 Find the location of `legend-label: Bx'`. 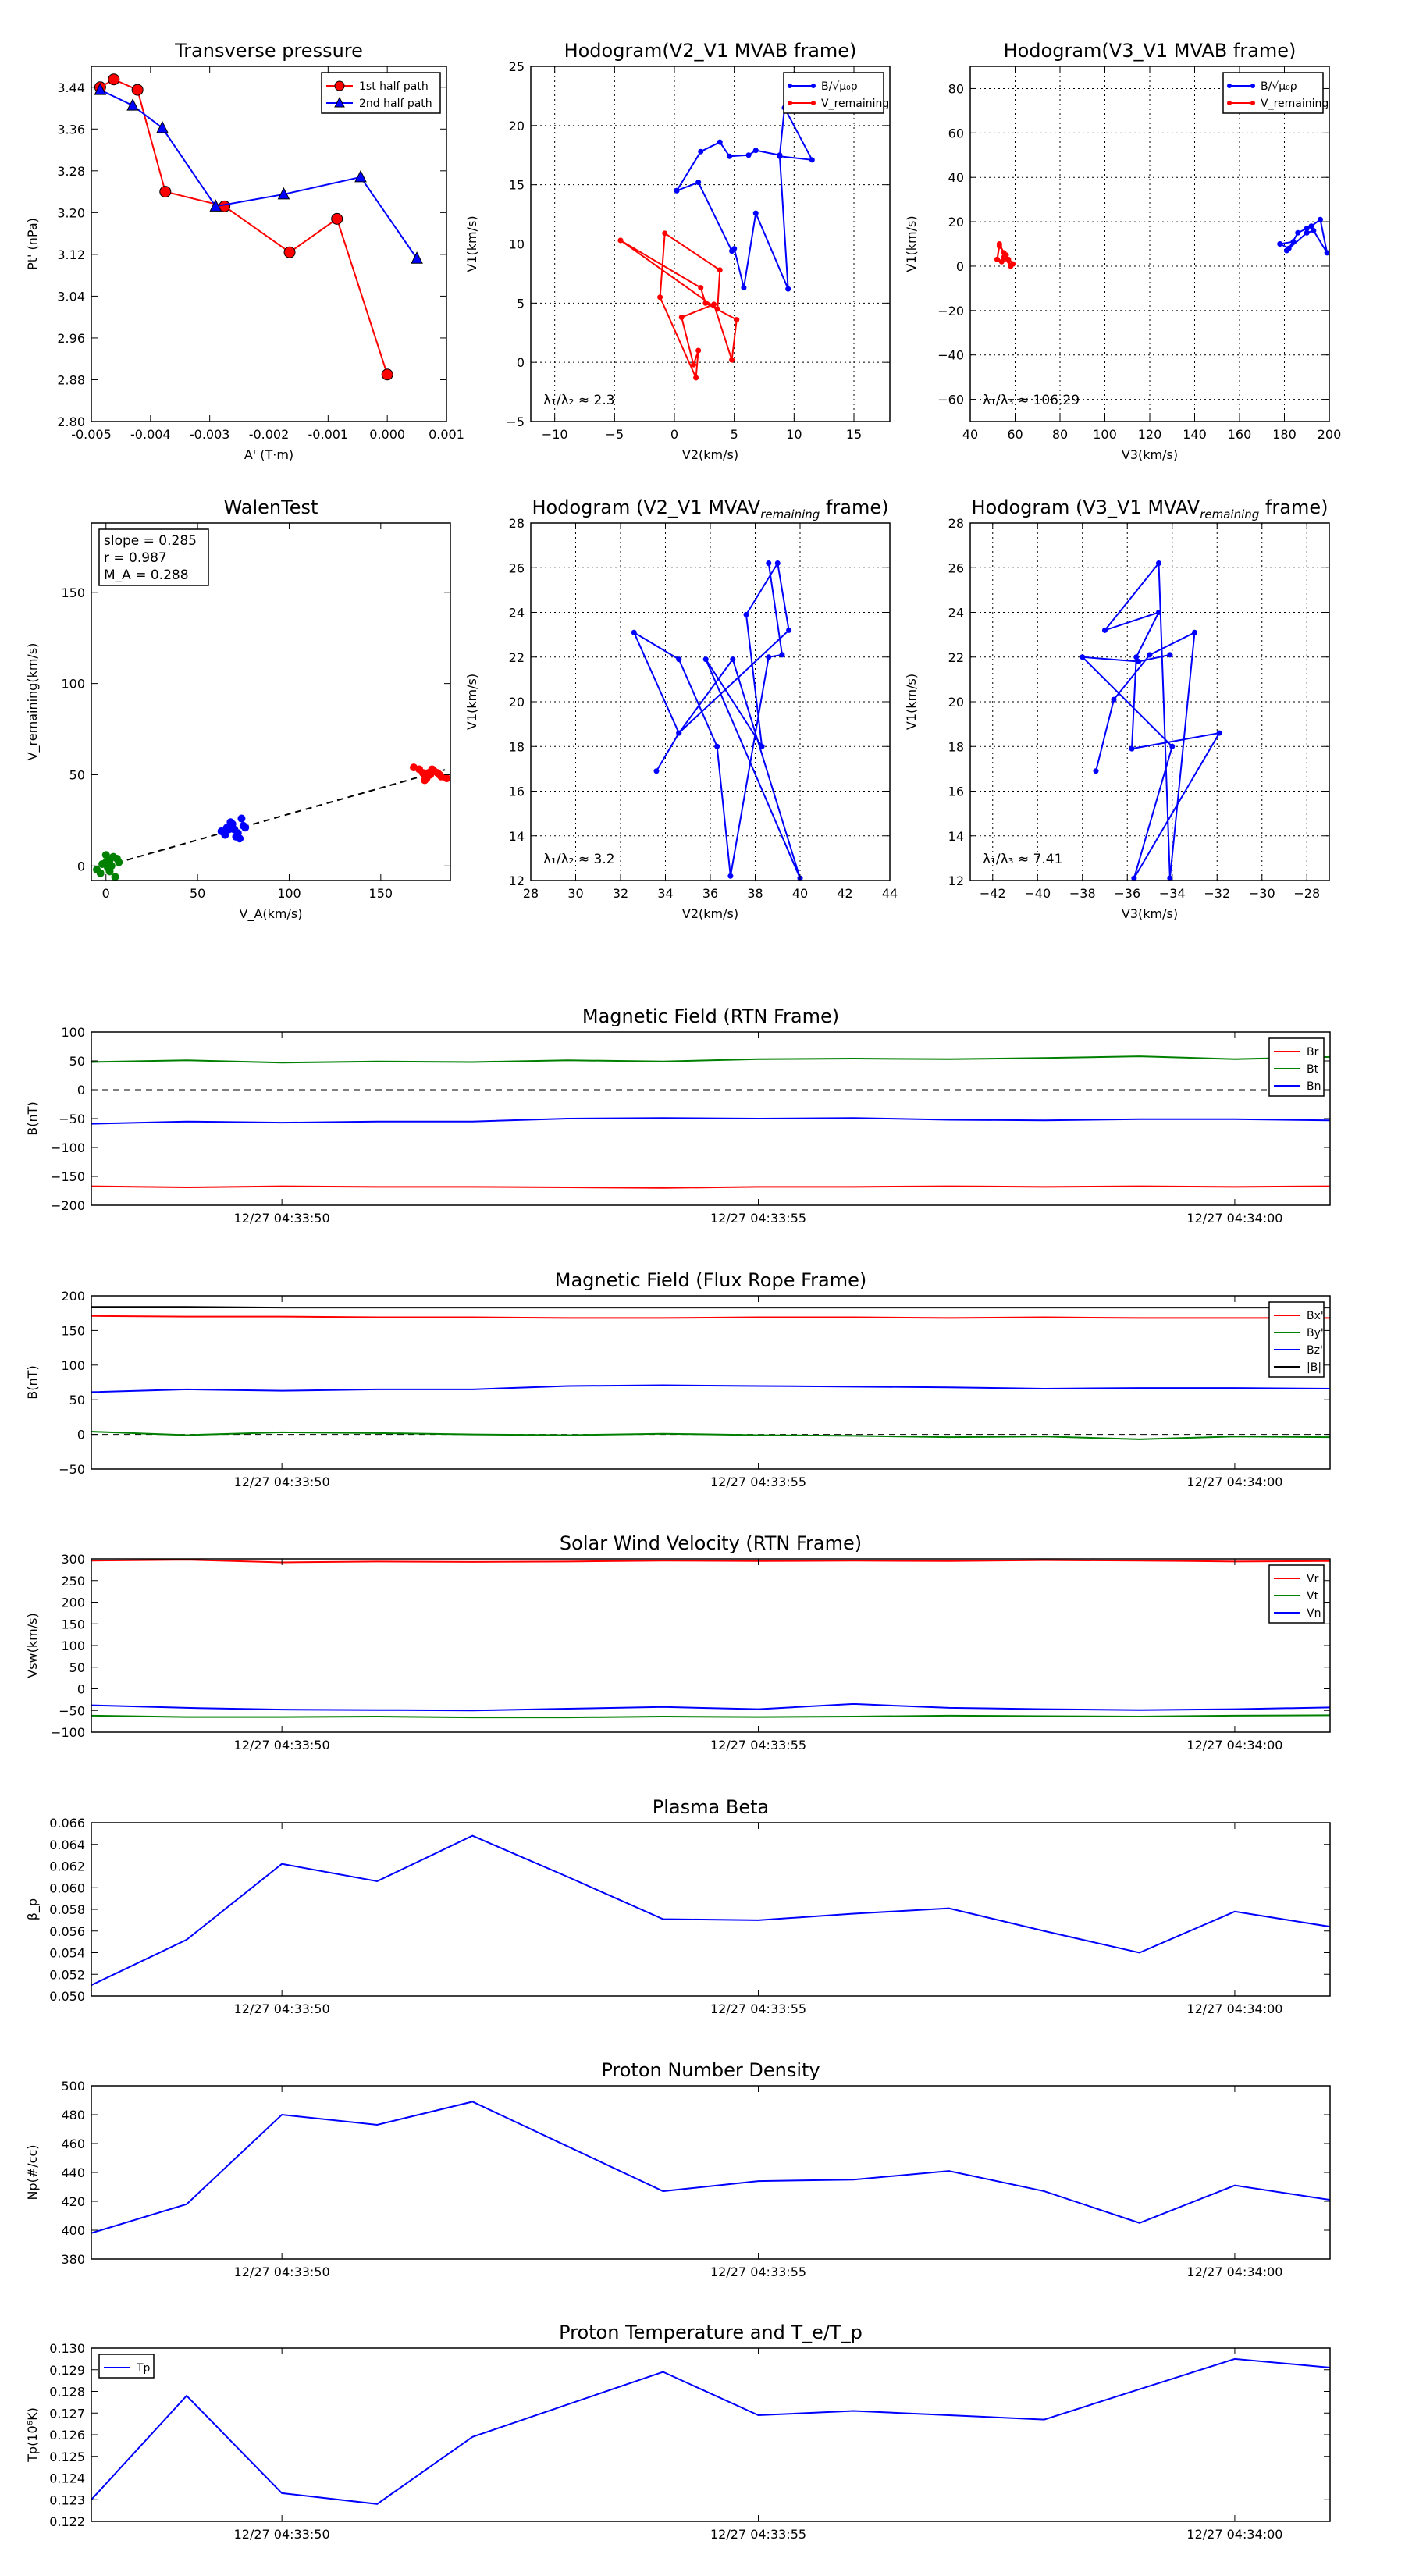

legend-label: Bx' is located at coordinates (1315, 1316).